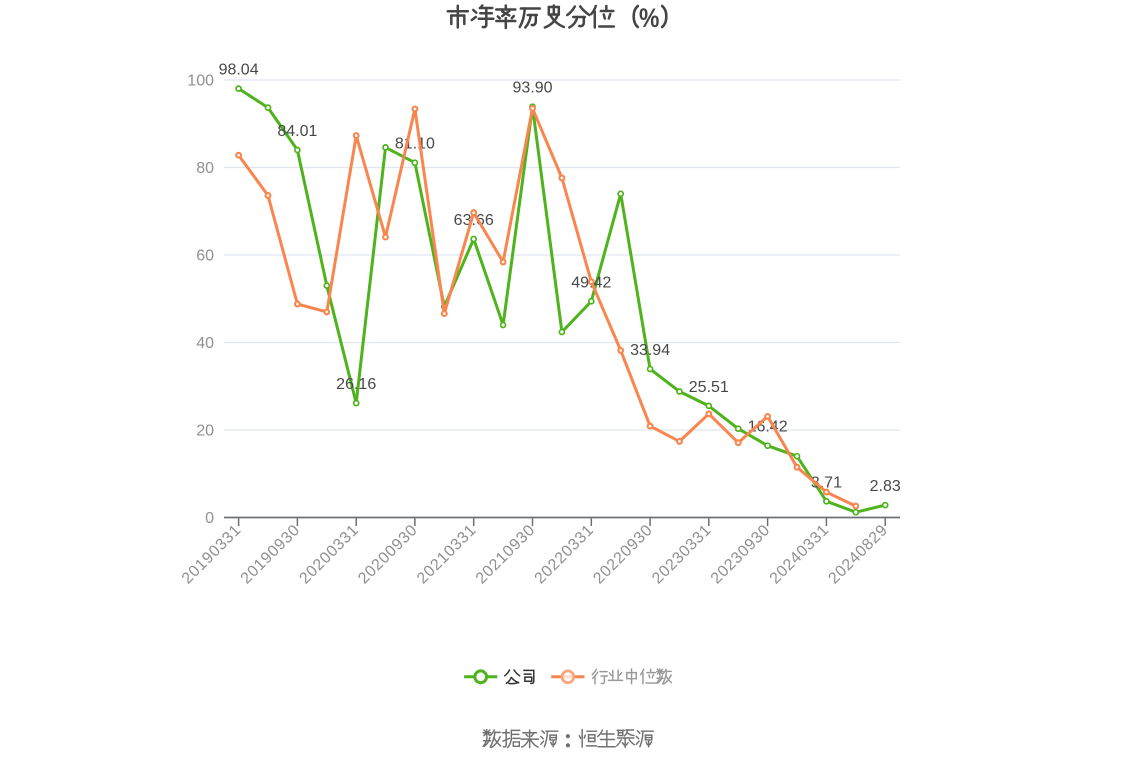 The image size is (1134, 771). What do you see at coordinates (415, 144) in the screenshot?
I see `svg-text: 81.10` at bounding box center [415, 144].